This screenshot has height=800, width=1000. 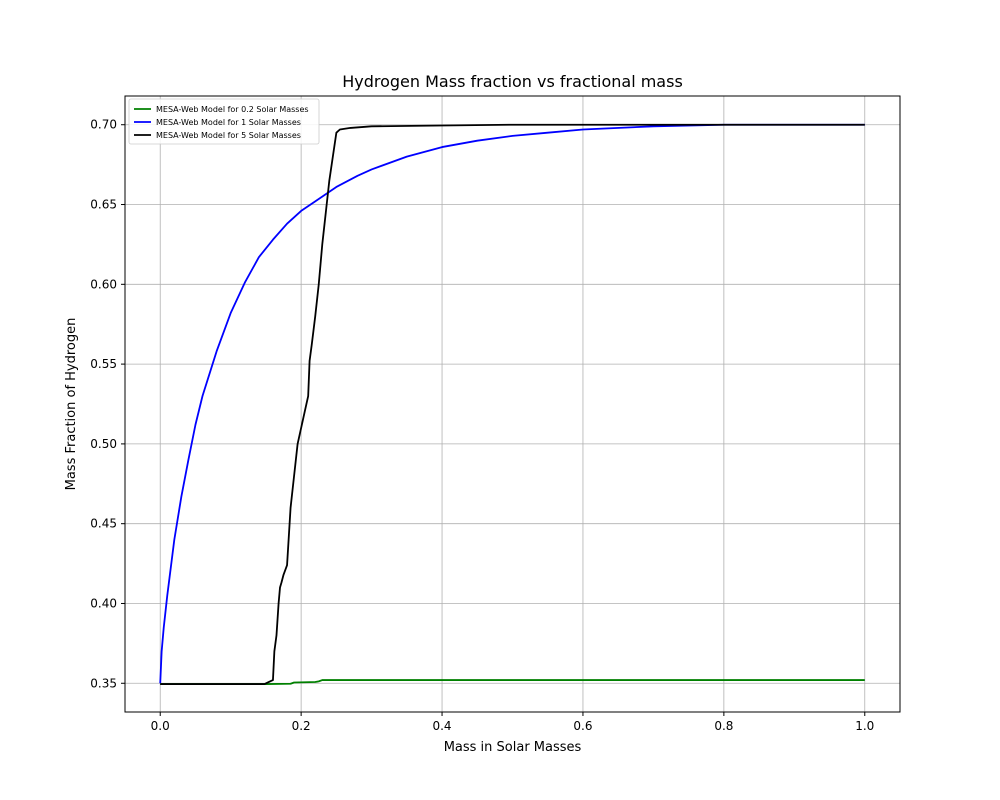 I want to click on y-tick-label: 0.35, so click(x=103, y=683).